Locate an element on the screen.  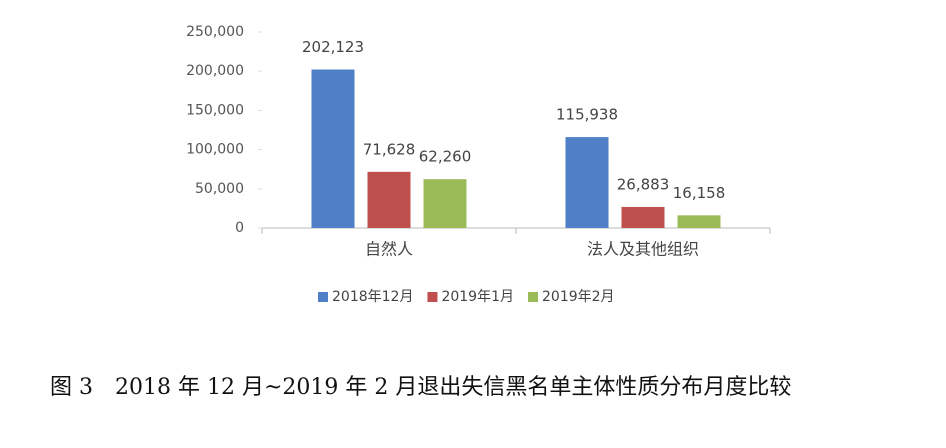
y-tick-label: 200,000 is located at coordinates (215, 71).